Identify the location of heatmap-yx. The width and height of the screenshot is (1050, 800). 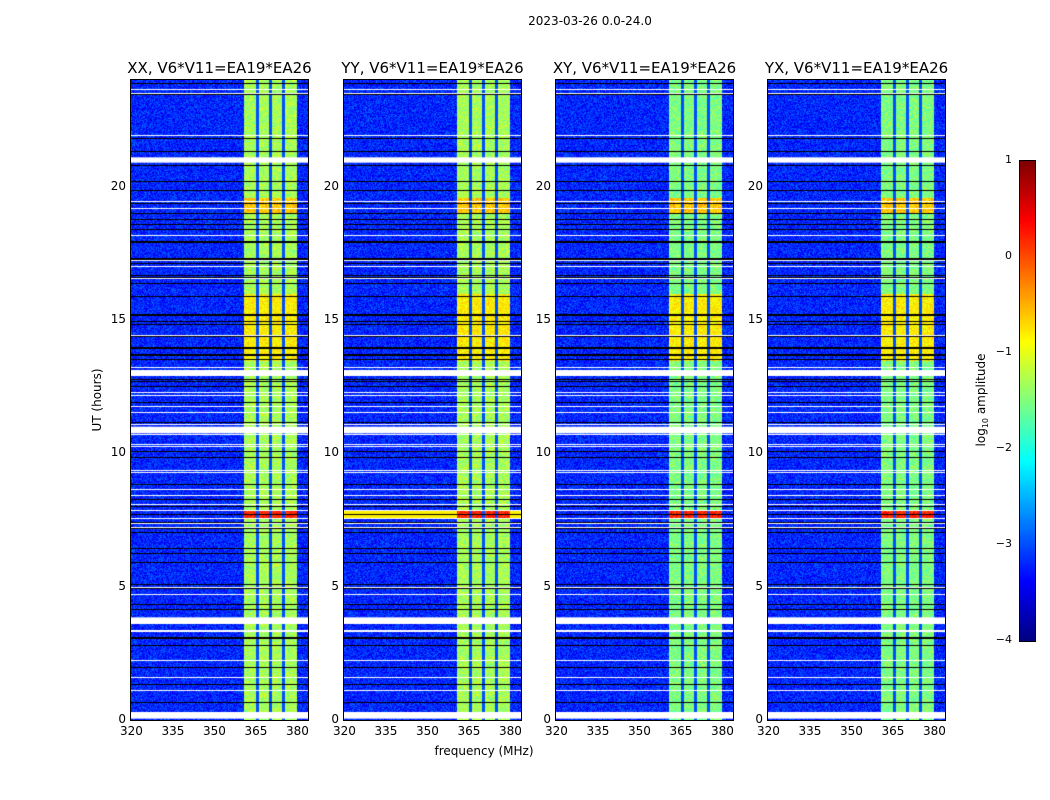
(856, 400).